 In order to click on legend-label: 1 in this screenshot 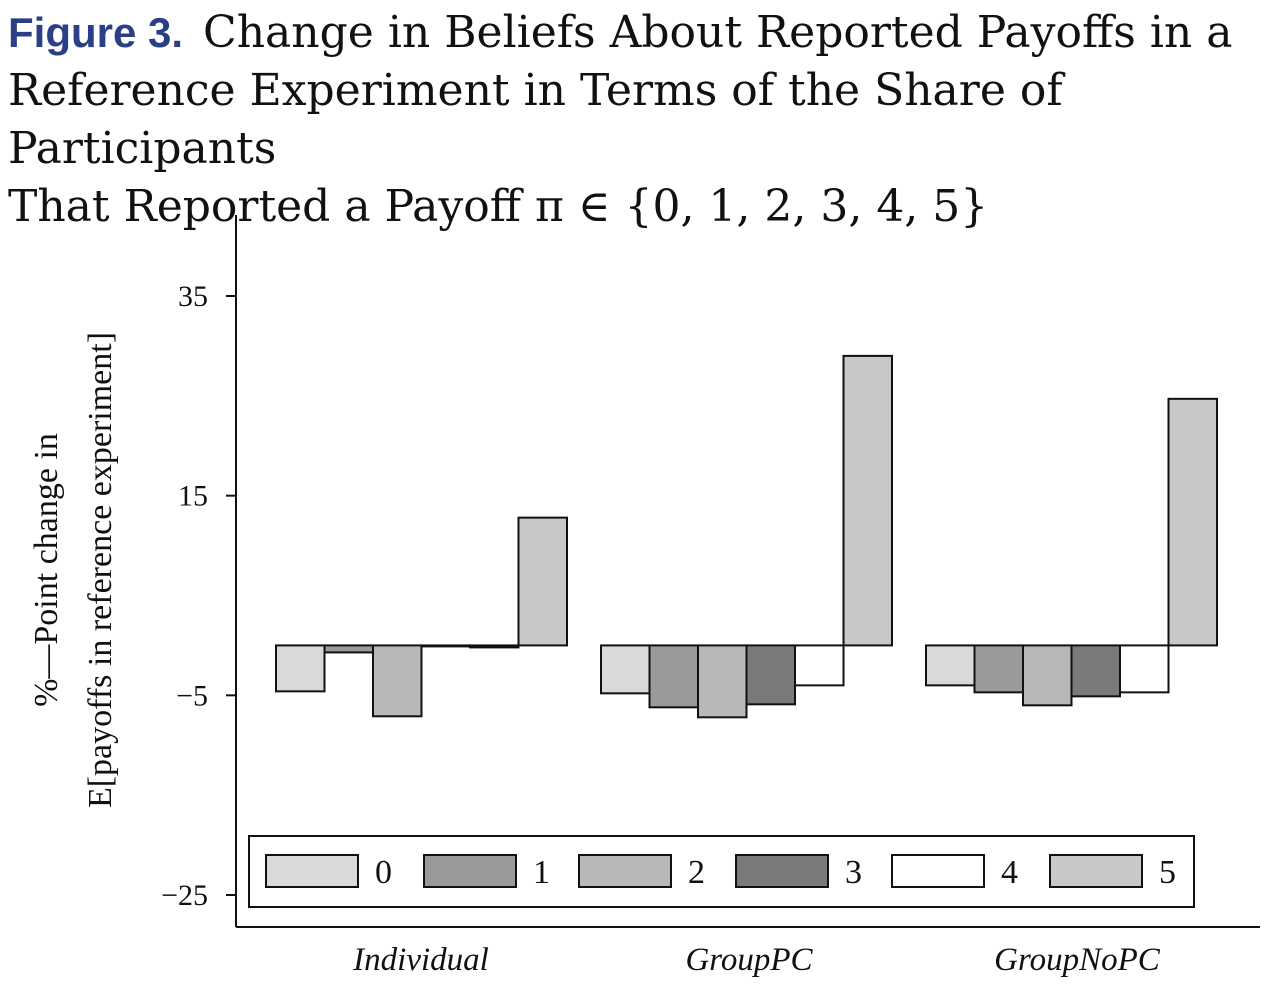, I will do `click(541, 872)`.